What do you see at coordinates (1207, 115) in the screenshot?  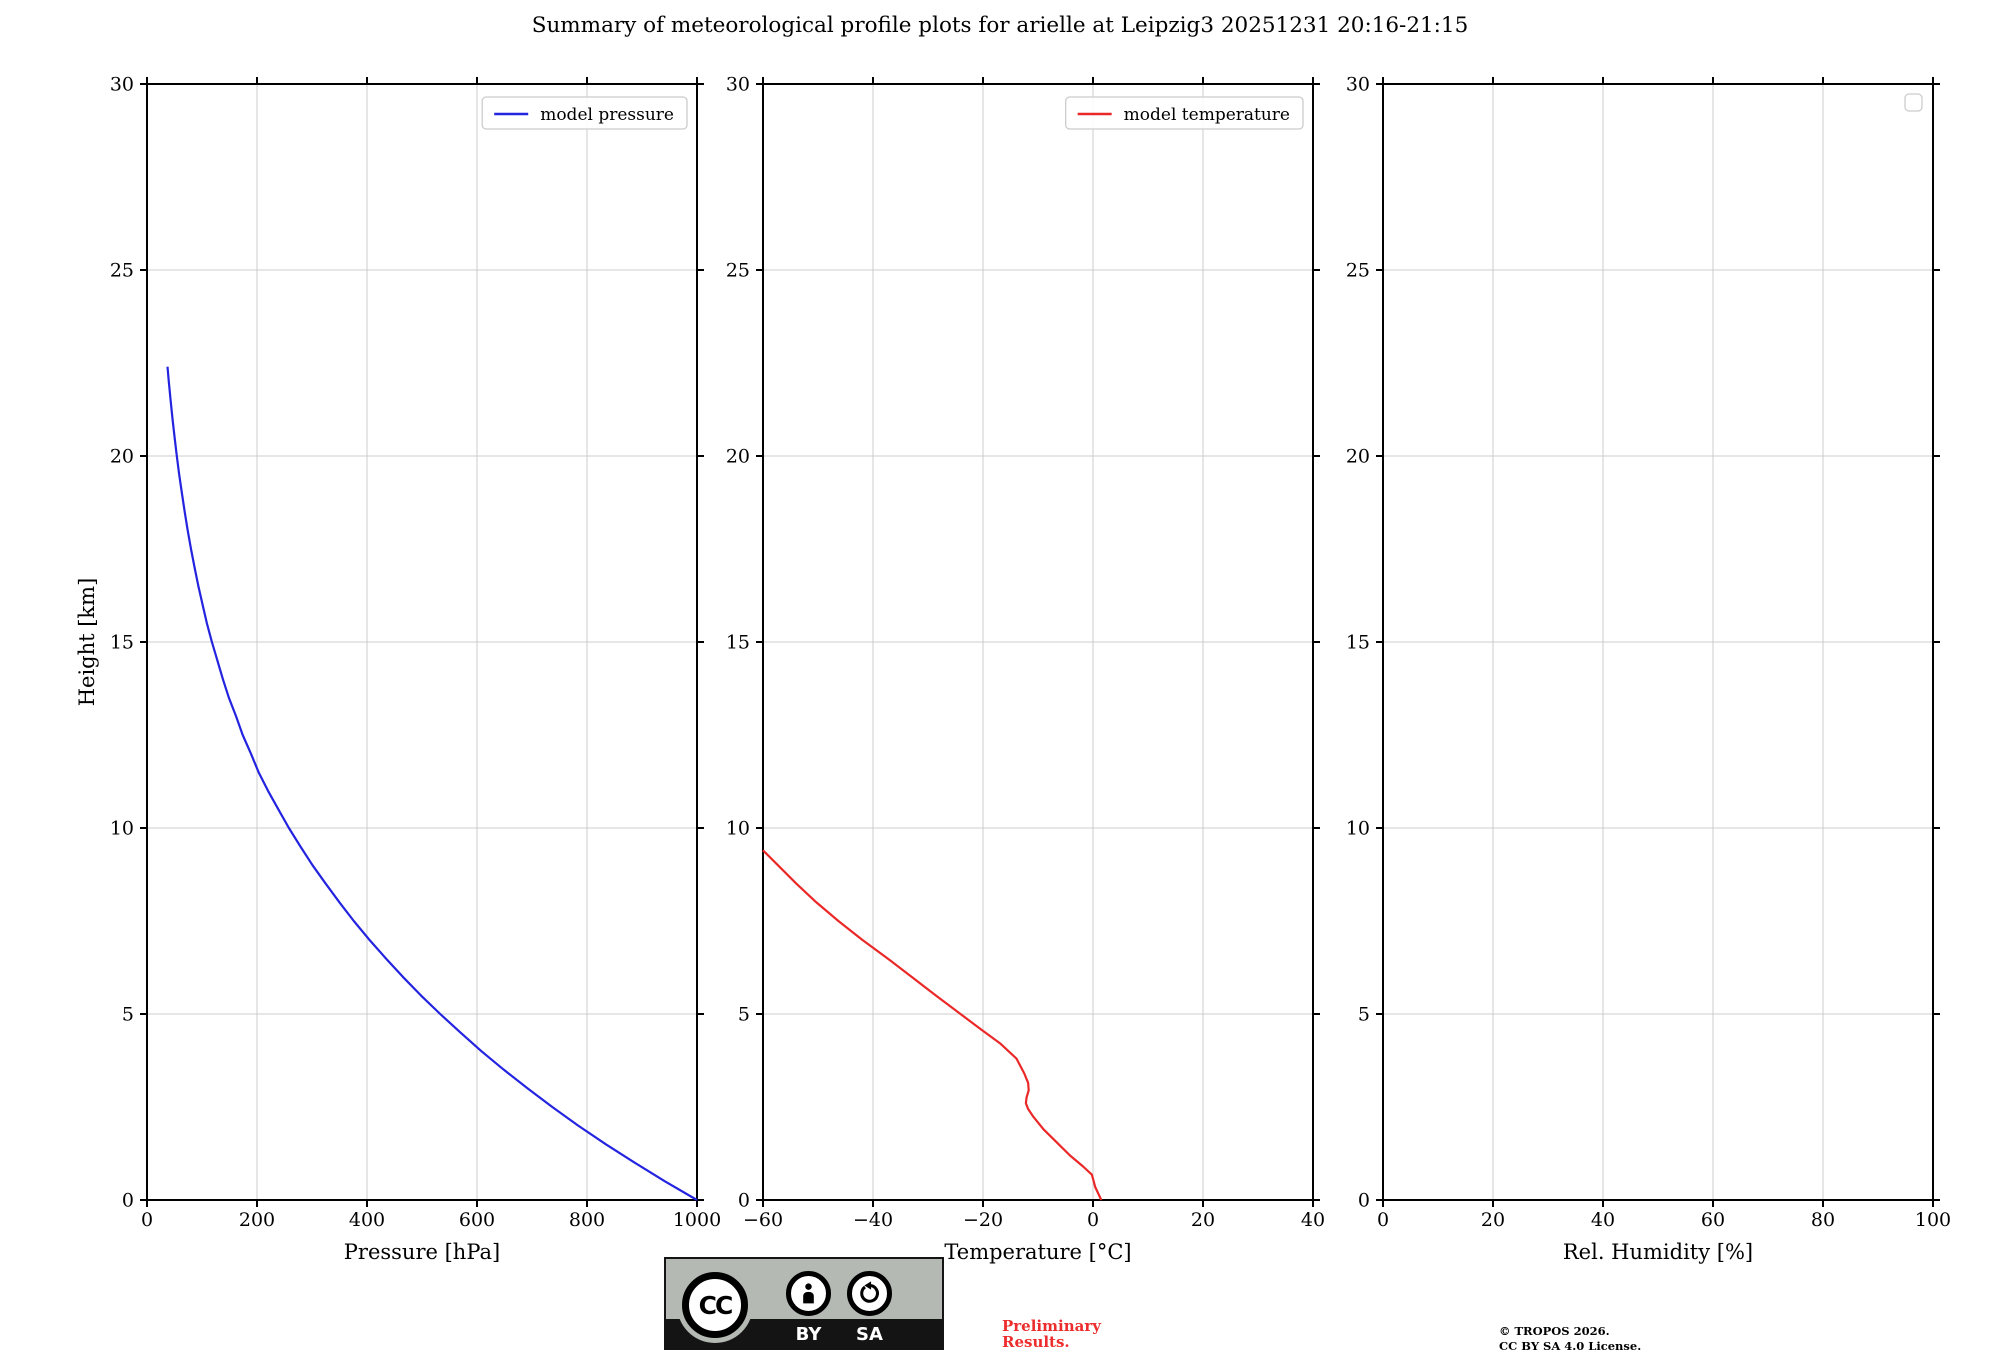 I see `legend-label: model temperature` at bounding box center [1207, 115].